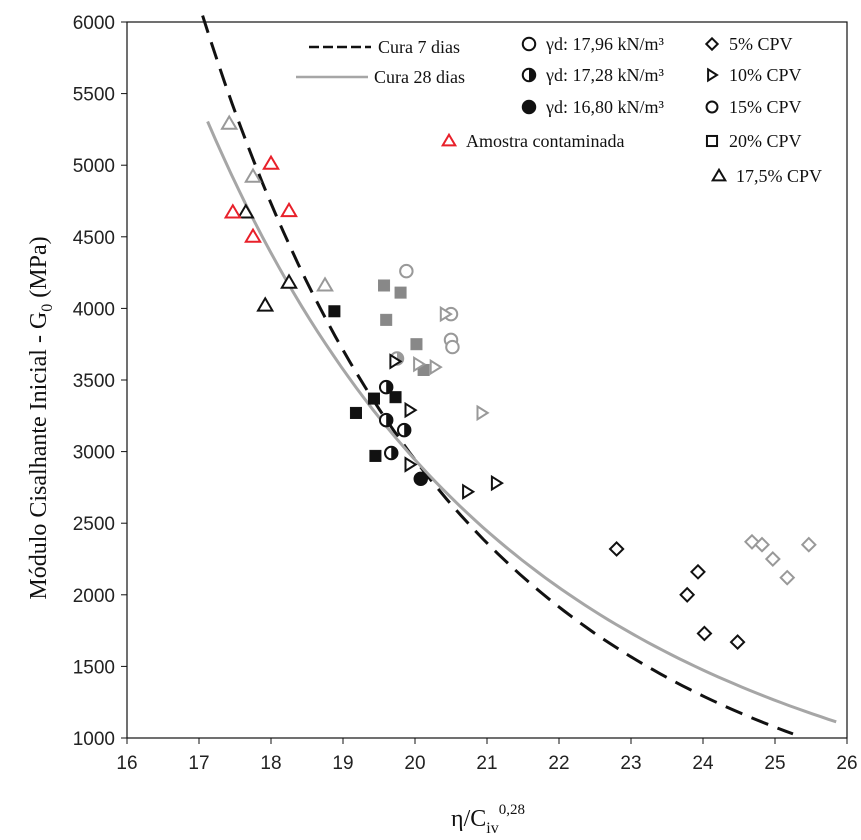  I want to click on y-axis-label: Módulo Cisalhante Inicial - G0 (MPa), so click(41, 417).